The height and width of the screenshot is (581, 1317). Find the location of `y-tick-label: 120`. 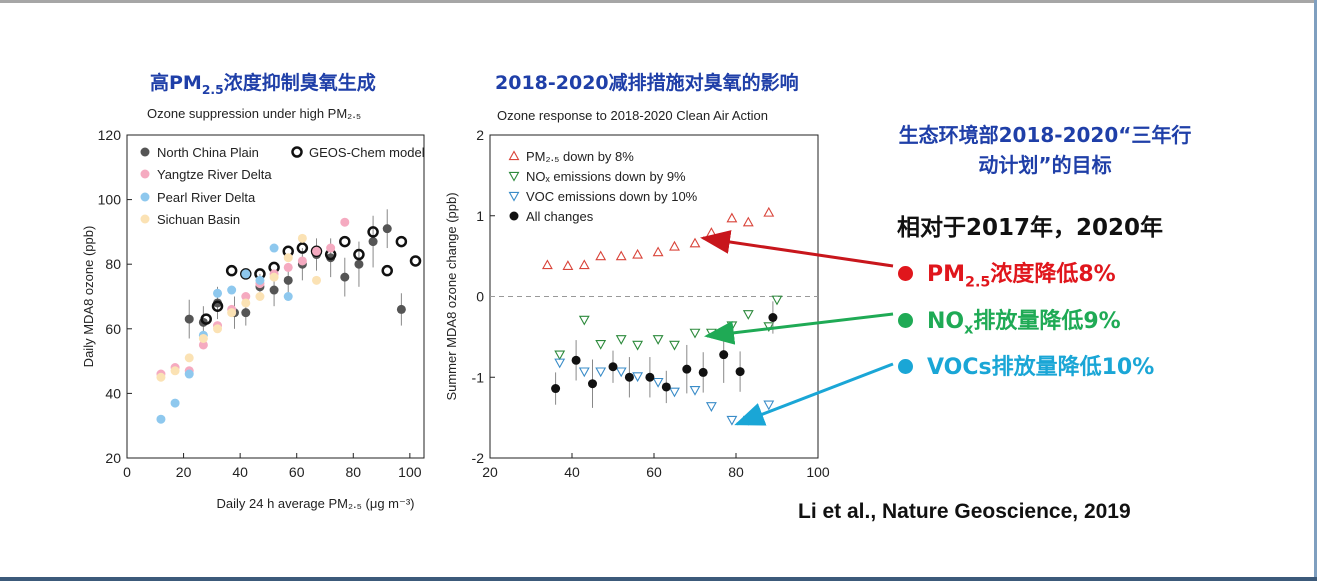

y-tick-label: 120 is located at coordinates (110, 135).